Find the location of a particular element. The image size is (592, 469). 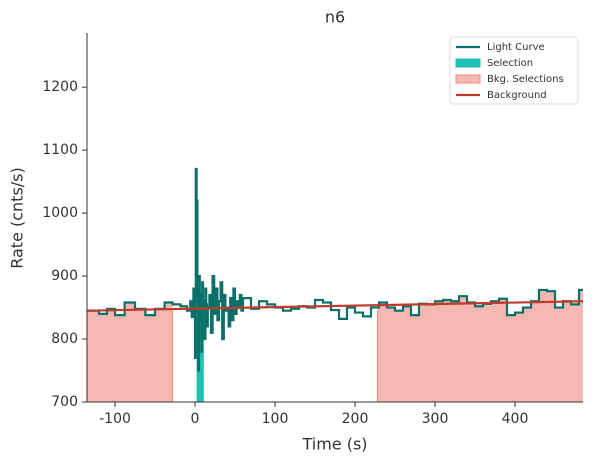

legend-label: Background is located at coordinates (517, 95).